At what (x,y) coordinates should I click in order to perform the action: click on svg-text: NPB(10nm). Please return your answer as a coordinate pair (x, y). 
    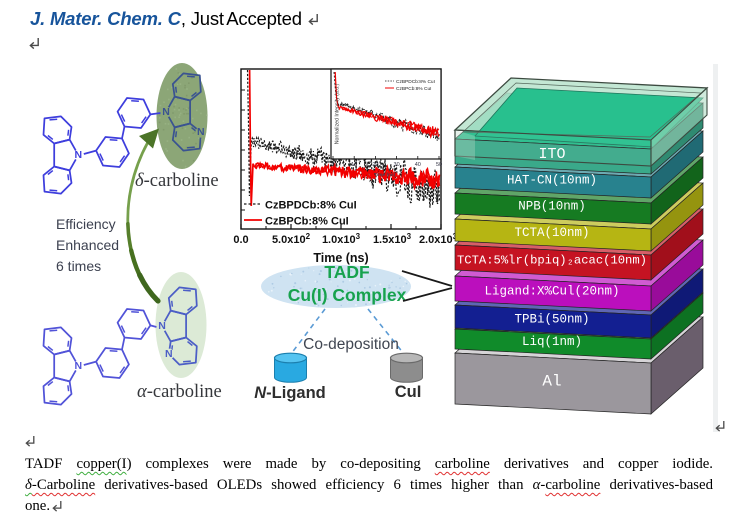
    Looking at the image, I should click on (552, 207).